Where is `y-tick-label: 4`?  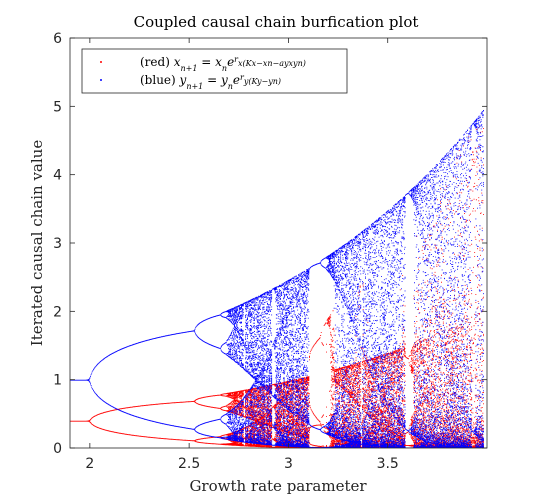
y-tick-label: 4 is located at coordinates (57, 176).